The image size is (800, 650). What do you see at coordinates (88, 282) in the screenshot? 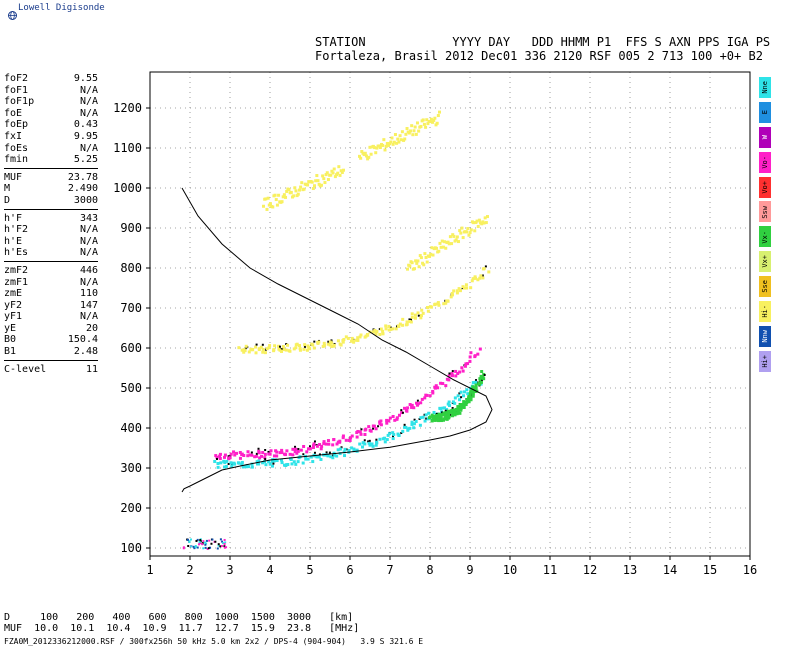
I see `param-value: N/A` at bounding box center [88, 282].